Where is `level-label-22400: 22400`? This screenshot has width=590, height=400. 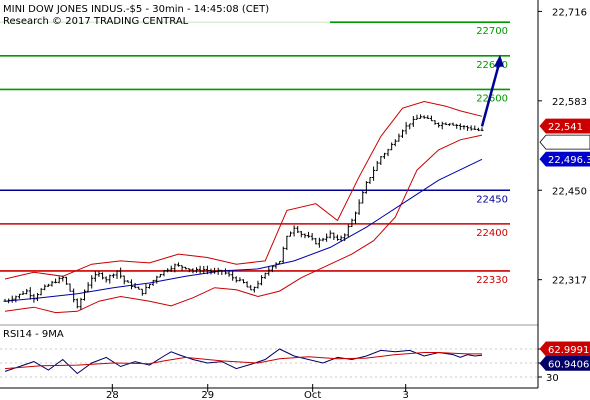 level-label-22400: 22400 is located at coordinates (492, 233).